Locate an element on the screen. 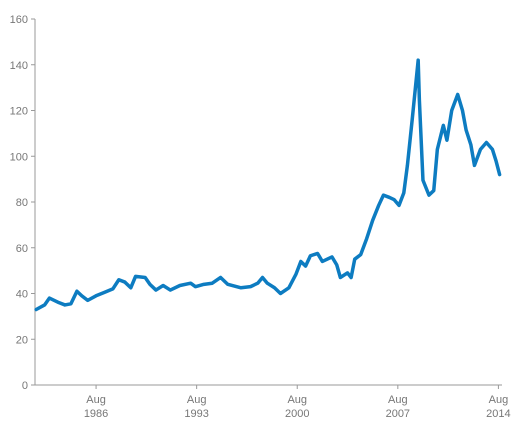 The height and width of the screenshot is (433, 515). y-tick-label: 140 is located at coordinates (19, 66).